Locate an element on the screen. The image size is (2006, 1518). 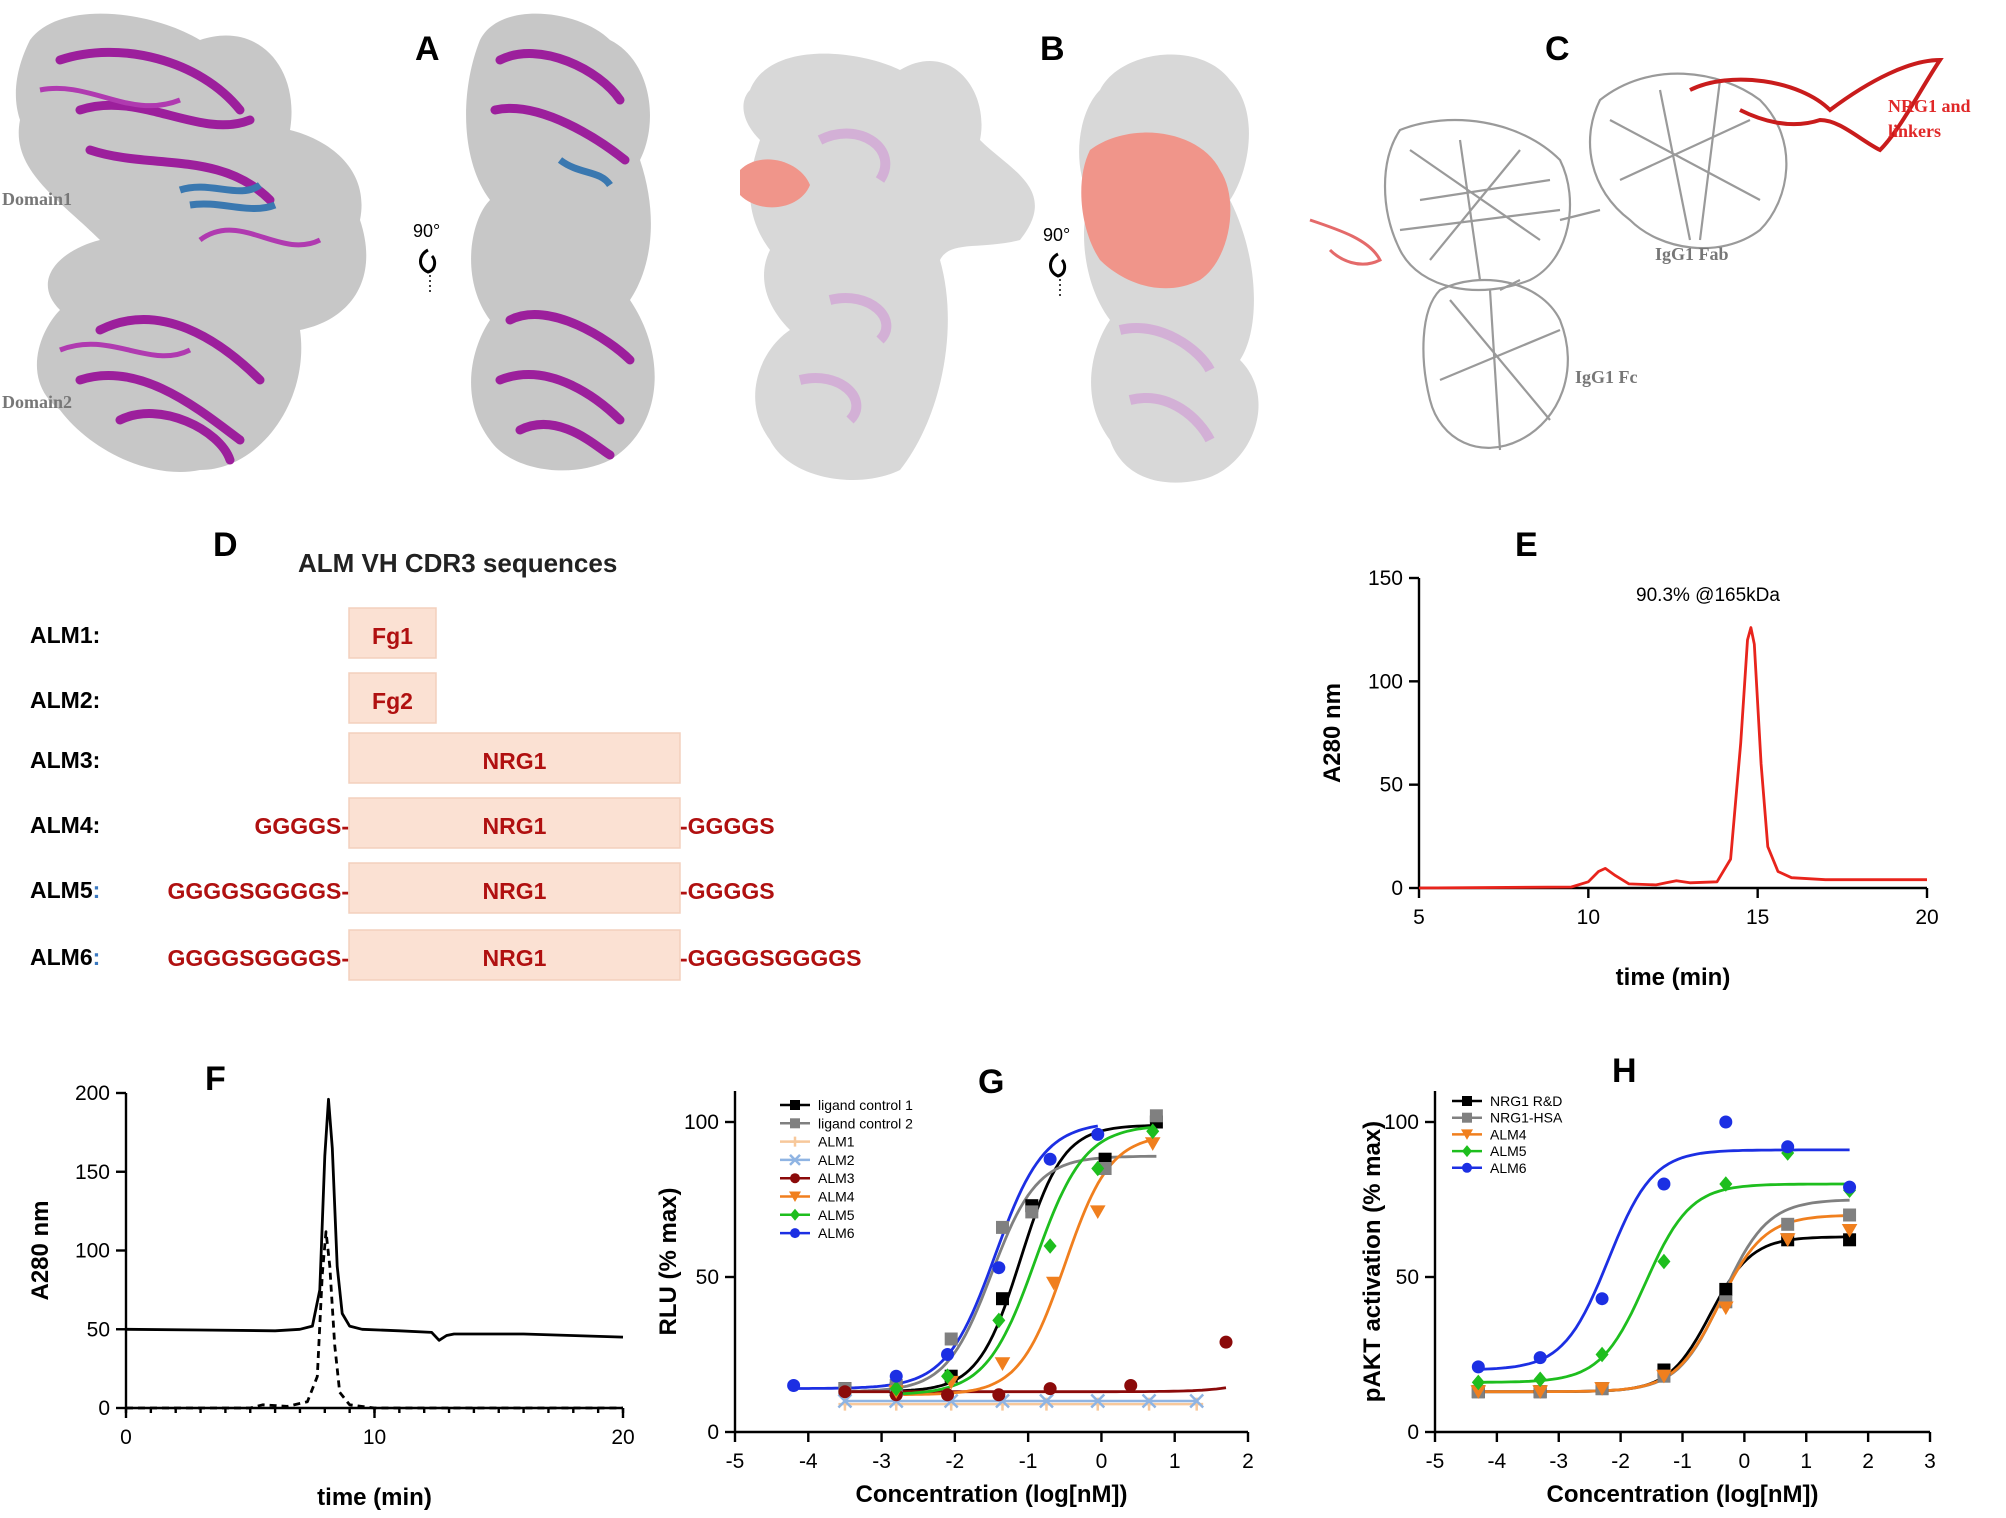
panel-a-label: A is located at coordinates (427, 49).